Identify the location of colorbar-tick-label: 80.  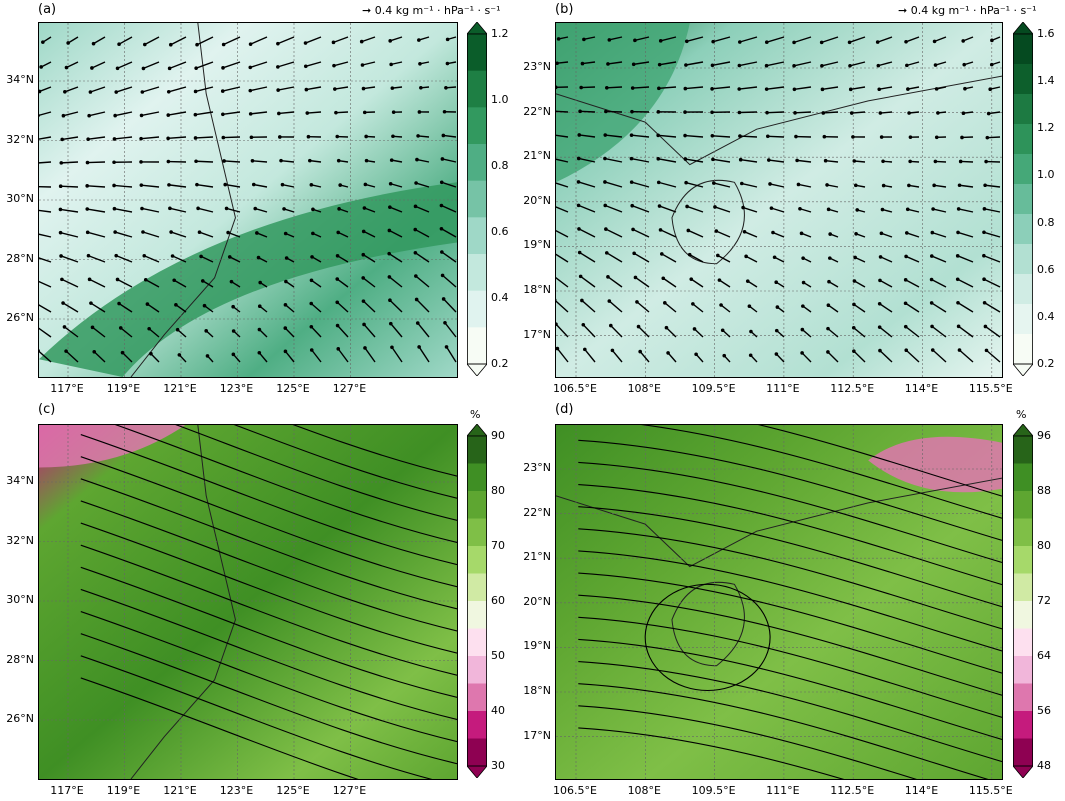
(498, 490).